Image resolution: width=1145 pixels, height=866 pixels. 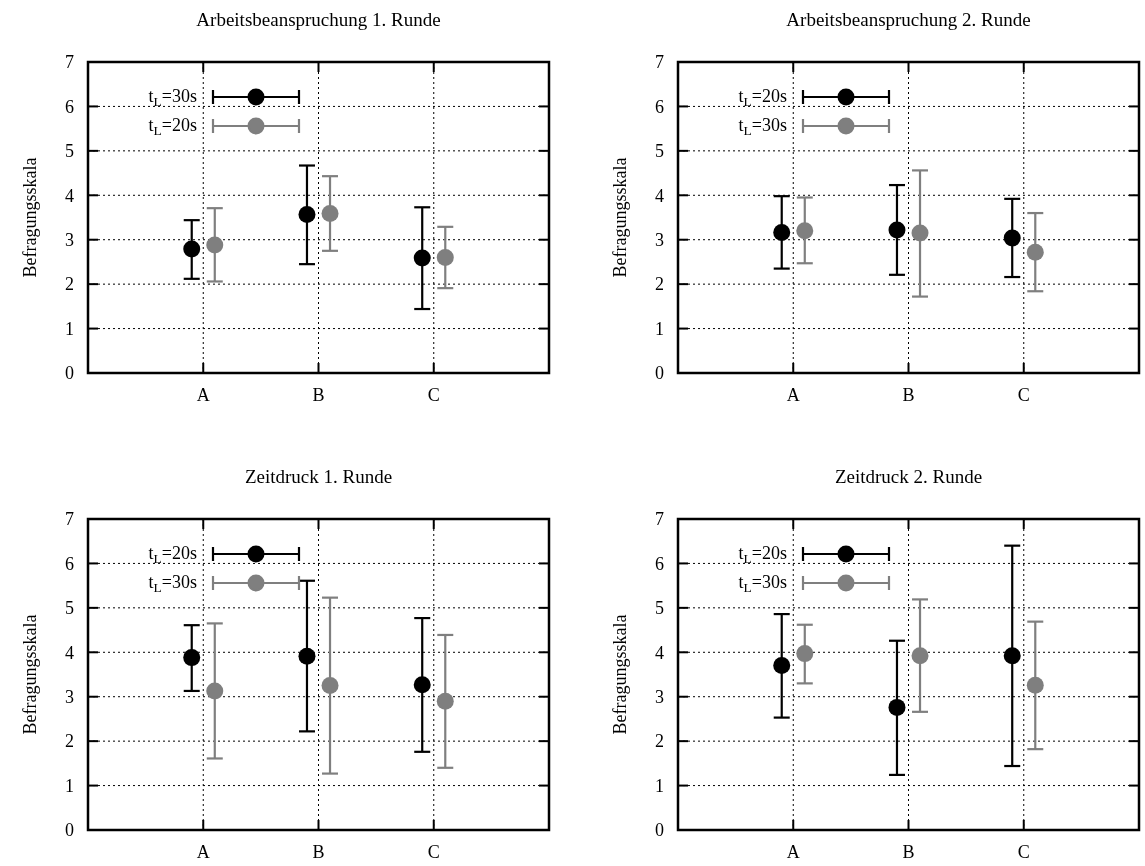 I want to click on chart-title: Arbeitsbeanspruchung 1. Runde, so click(x=318, y=19).